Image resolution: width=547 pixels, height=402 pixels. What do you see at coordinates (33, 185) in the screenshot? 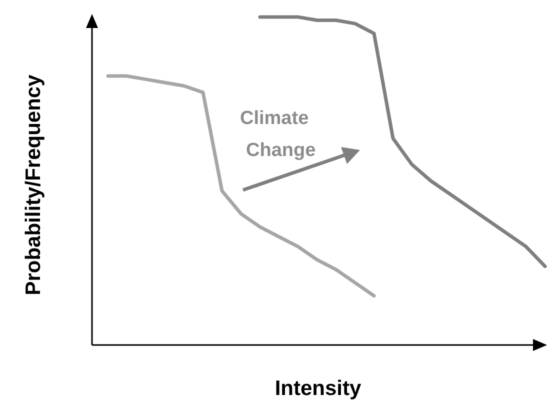
I see `y-axis-title: Probability/Frequency` at bounding box center [33, 185].